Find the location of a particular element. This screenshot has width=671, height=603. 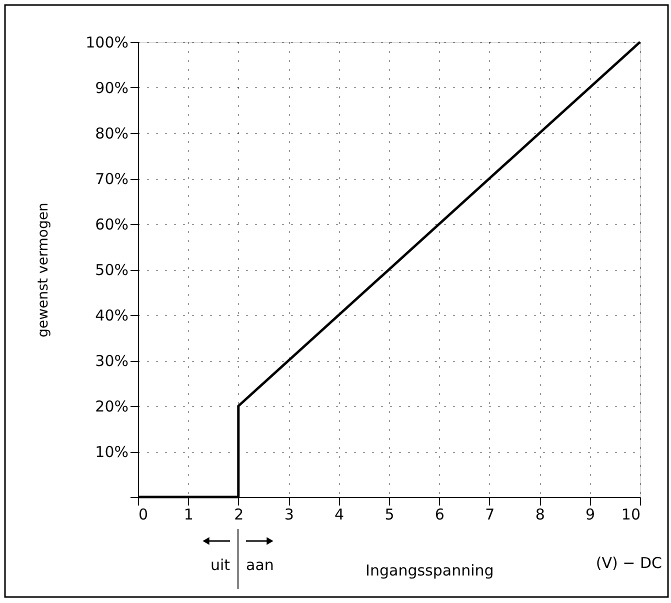

x-tick-label: 7 is located at coordinates (490, 515).